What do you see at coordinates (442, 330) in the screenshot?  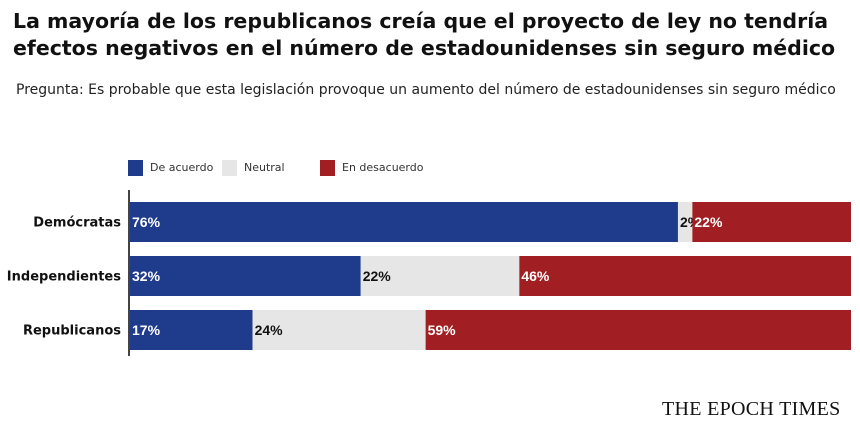 I see `data-label-disagree: 59%` at bounding box center [442, 330].